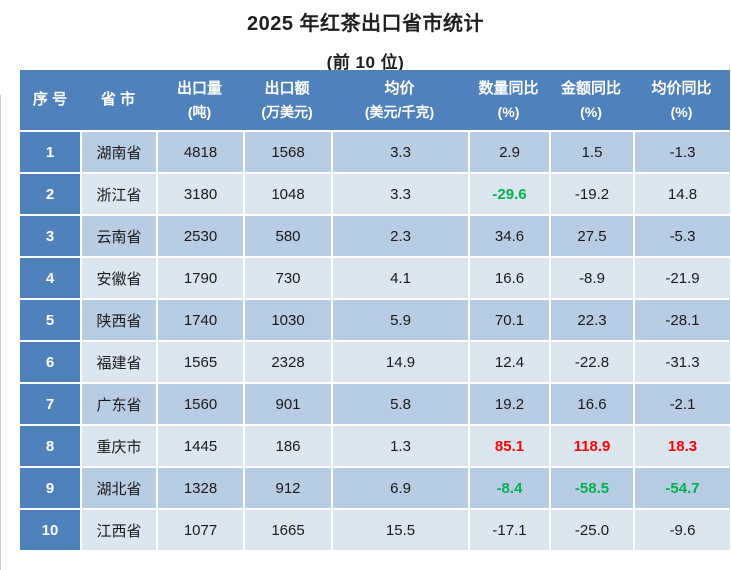 This screenshot has width=731, height=570. Describe the element at coordinates (375, 487) in the screenshot. I see `table-row: 9 湖北省 1328 912 6.9 -8.4 -58.5 -54.7` at that location.